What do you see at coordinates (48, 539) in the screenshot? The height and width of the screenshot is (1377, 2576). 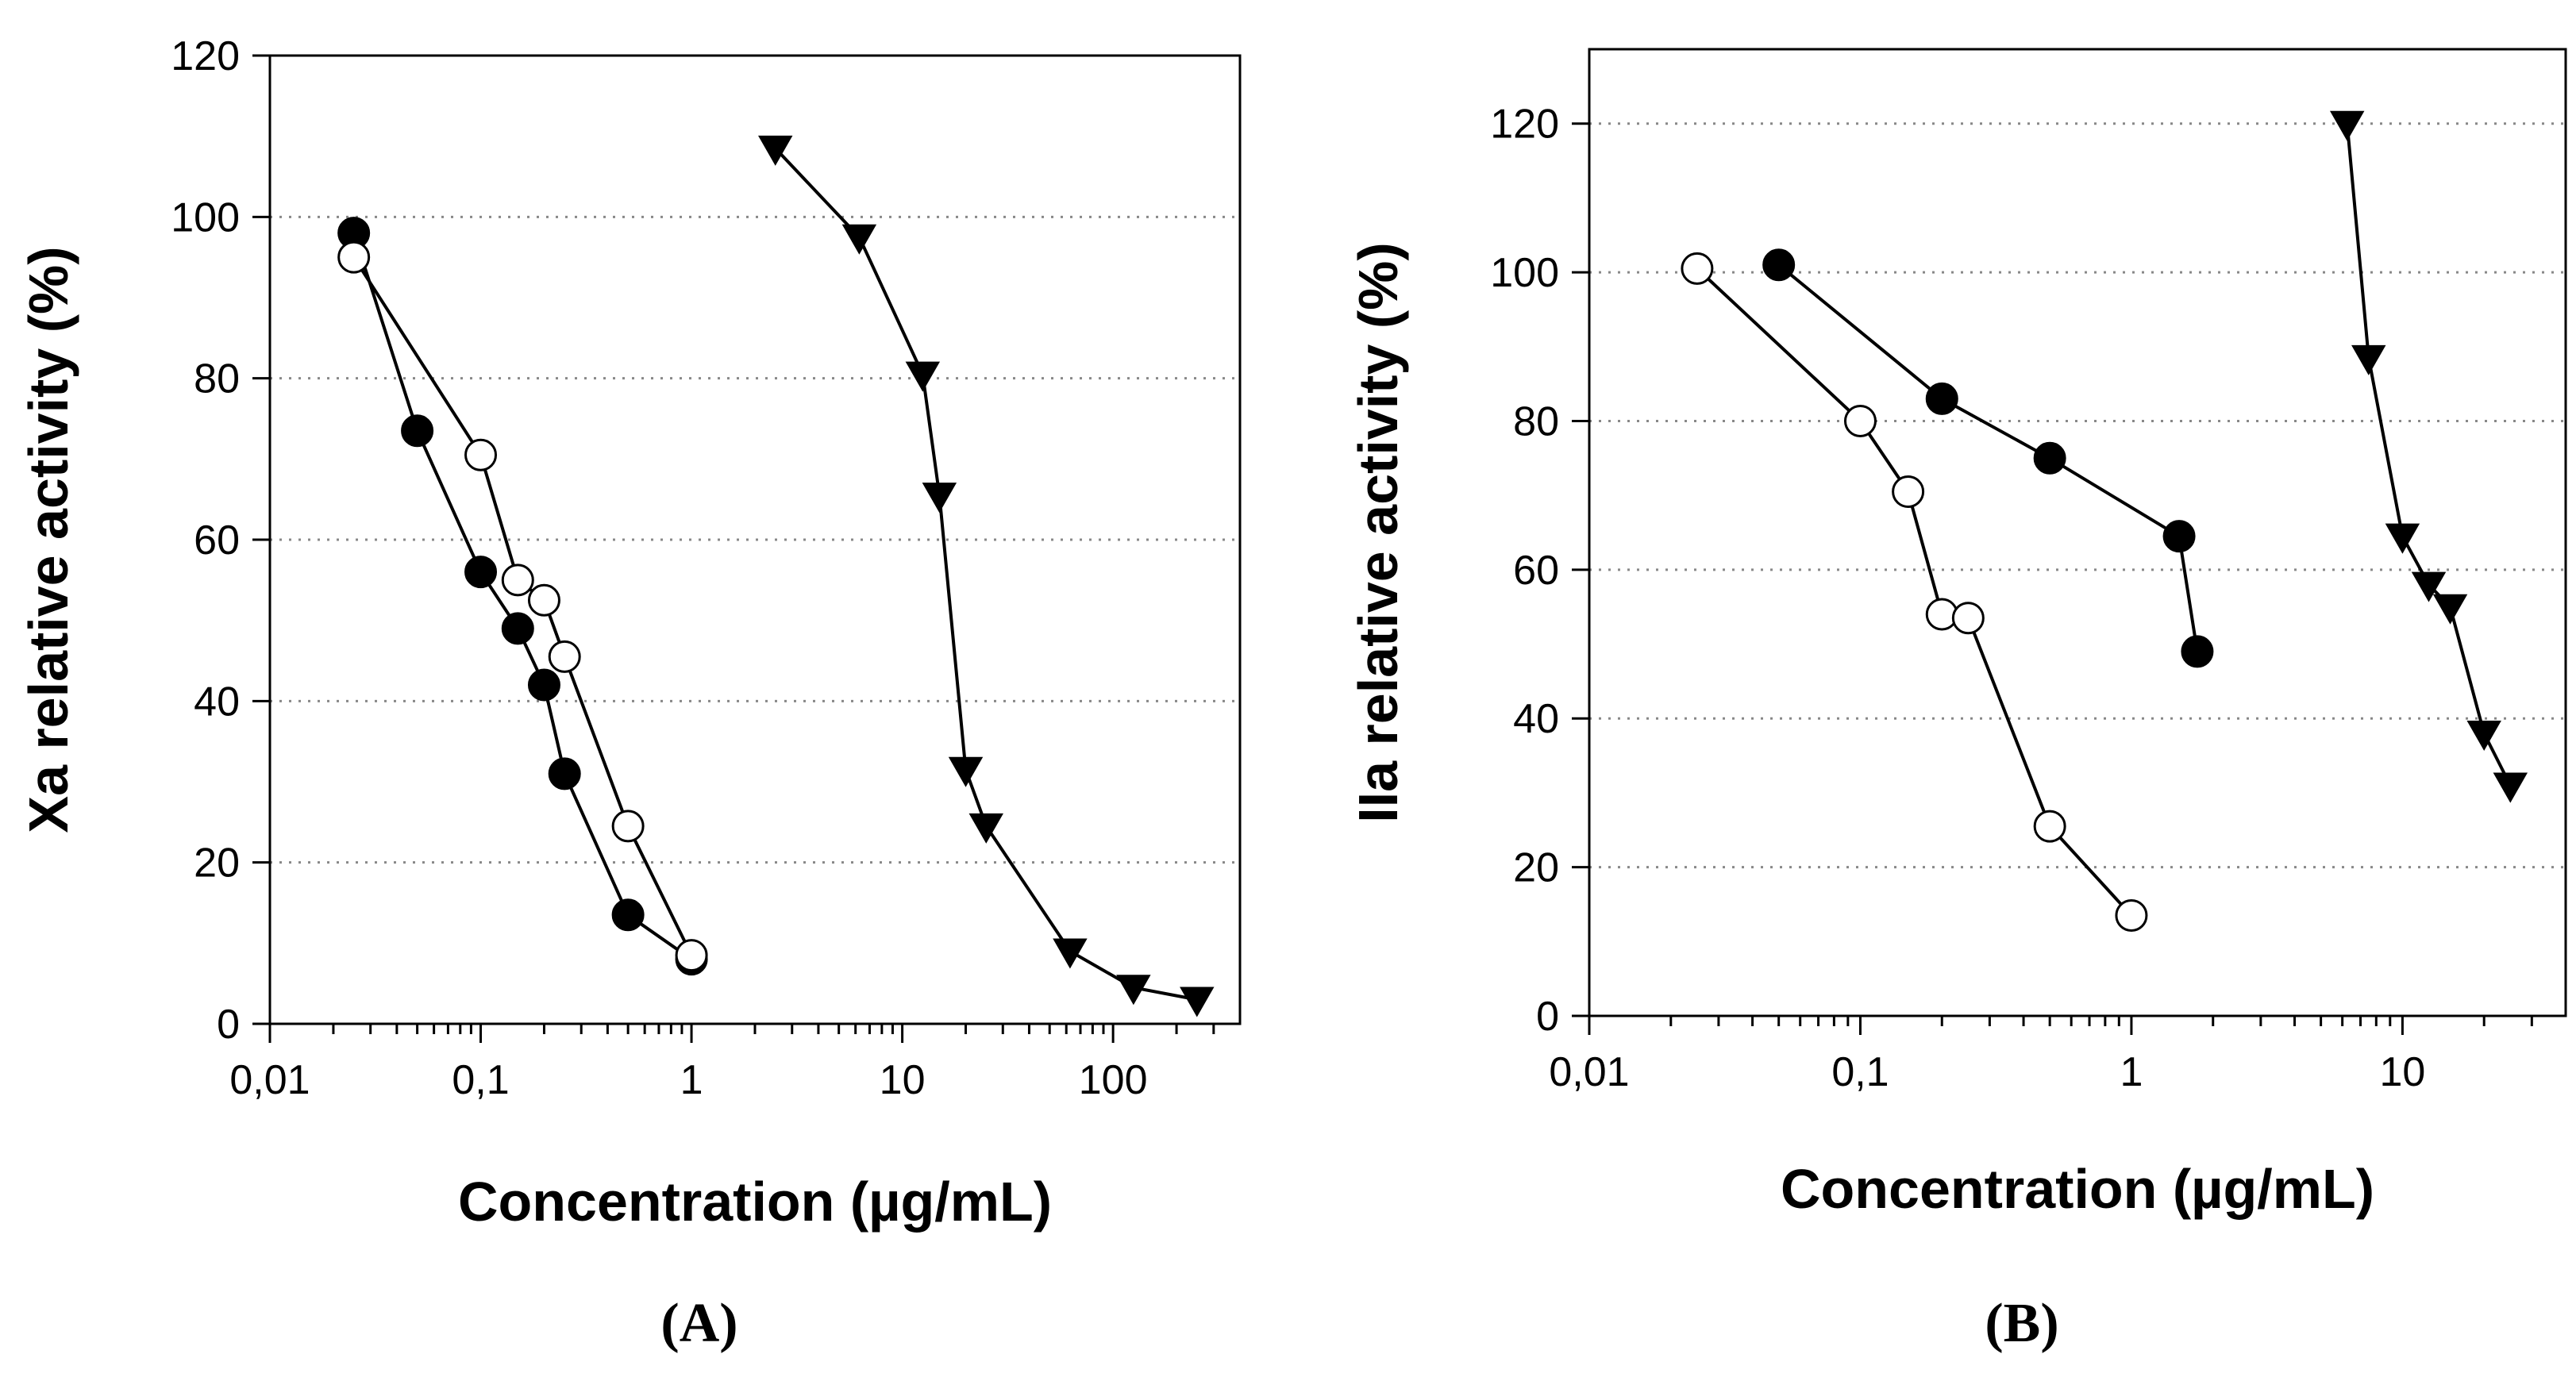 I see `y-axis-label: Xa relative activity (%)` at bounding box center [48, 539].